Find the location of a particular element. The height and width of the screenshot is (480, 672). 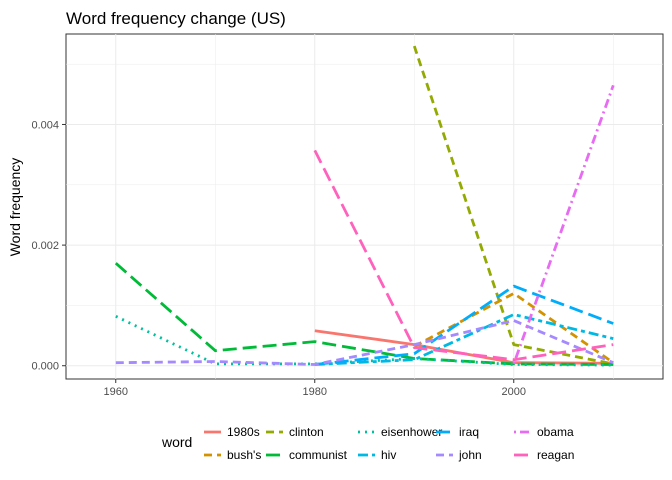

x-tick-label: 1960 is located at coordinates (116, 392).